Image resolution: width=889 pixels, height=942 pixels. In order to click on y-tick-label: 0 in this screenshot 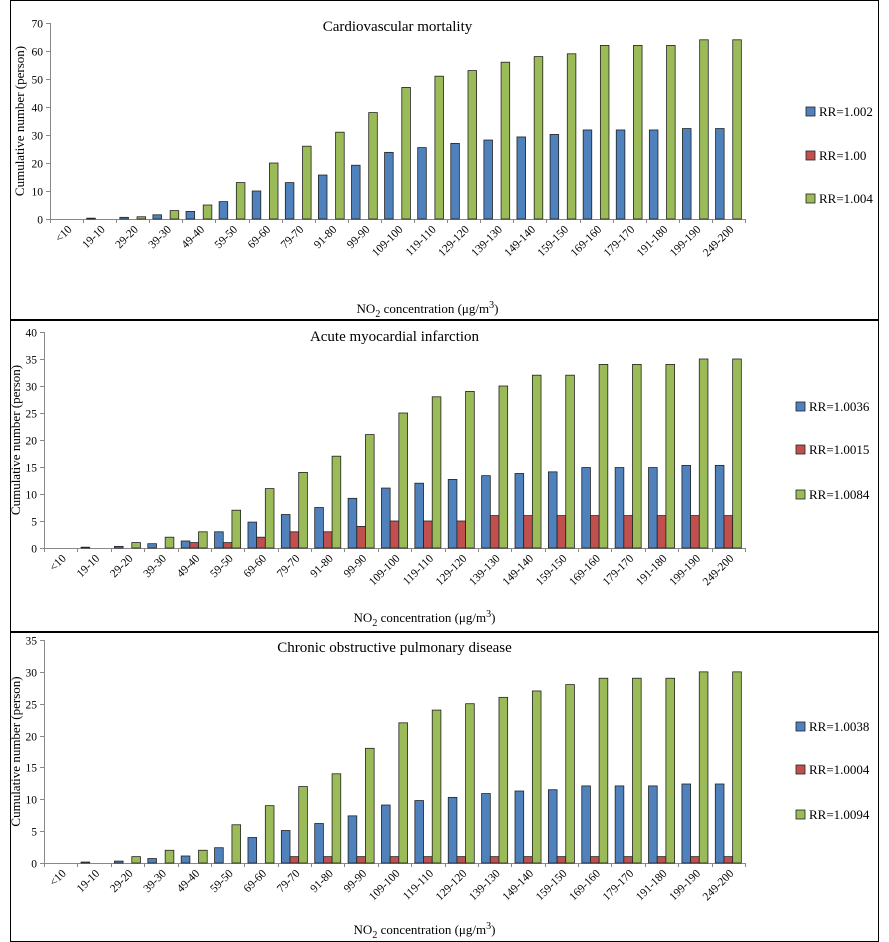, I will do `click(40, 221)`.